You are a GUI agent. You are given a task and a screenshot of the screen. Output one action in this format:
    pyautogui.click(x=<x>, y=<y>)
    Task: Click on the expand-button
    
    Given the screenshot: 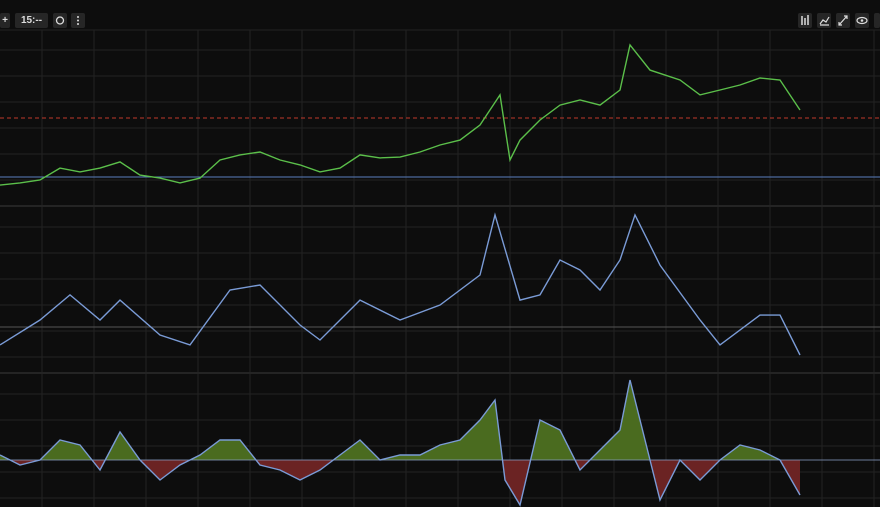 What is the action you would take?
    pyautogui.click(x=843, y=20)
    